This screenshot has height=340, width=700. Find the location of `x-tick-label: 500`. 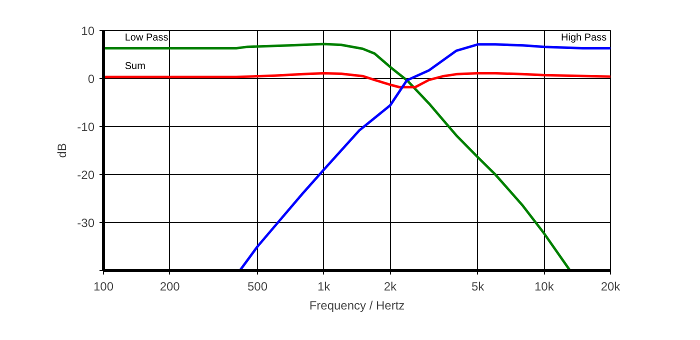

x-tick-label: 500 is located at coordinates (258, 287).